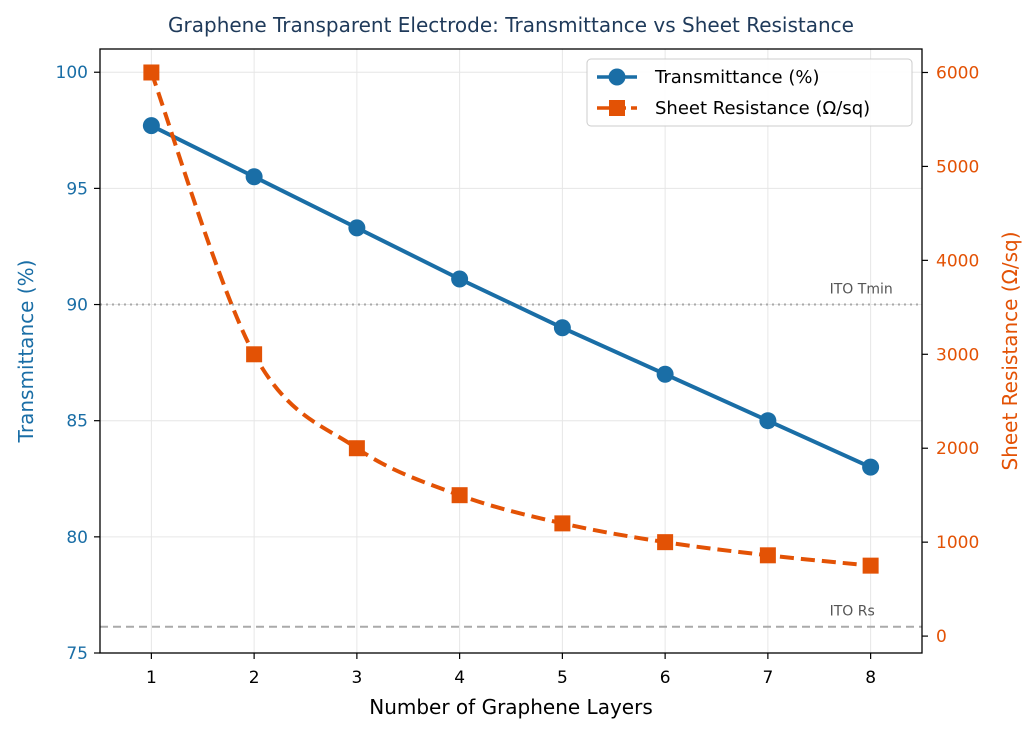 The height and width of the screenshot is (734, 1036). What do you see at coordinates (957, 355) in the screenshot?
I see `y-right-tick-label: 3000` at bounding box center [957, 355].